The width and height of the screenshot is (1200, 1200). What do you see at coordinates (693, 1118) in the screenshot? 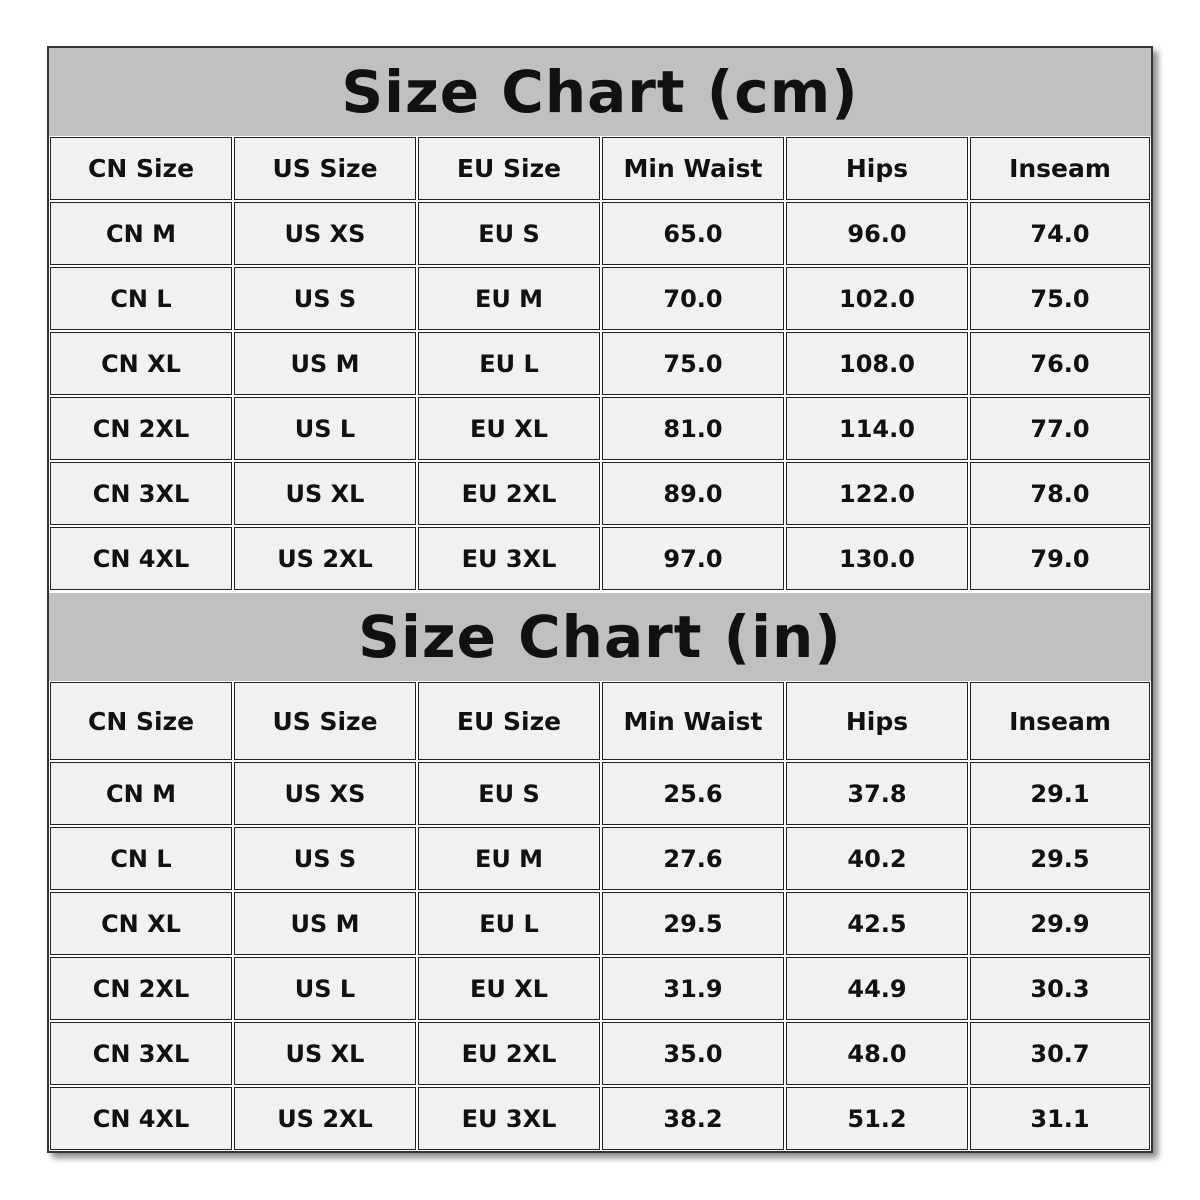
I see `table-cell: 38.2` at bounding box center [693, 1118].